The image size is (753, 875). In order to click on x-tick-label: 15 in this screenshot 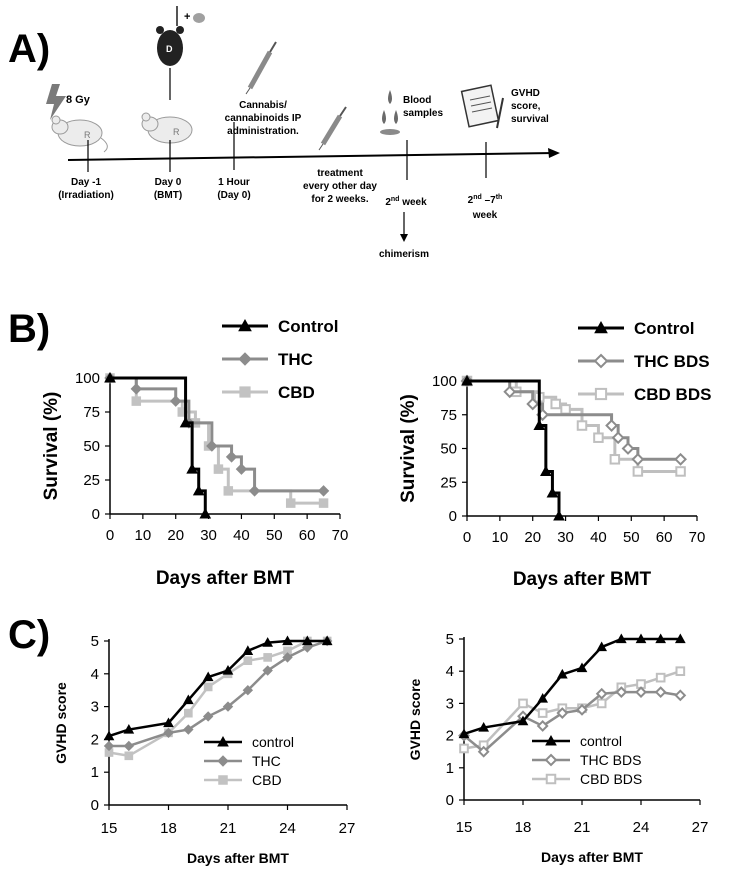, I will do `click(464, 827)`.